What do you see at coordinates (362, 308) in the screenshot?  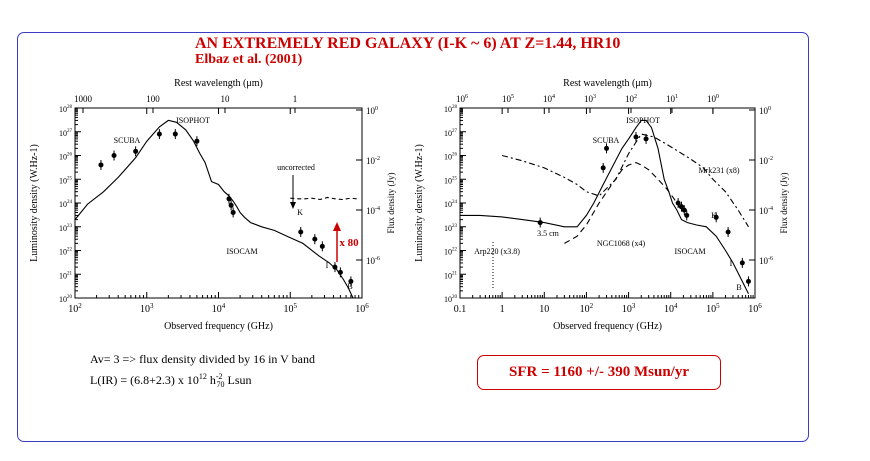 I see `panel1-xtick-label: 10⁶` at bounding box center [362, 308].